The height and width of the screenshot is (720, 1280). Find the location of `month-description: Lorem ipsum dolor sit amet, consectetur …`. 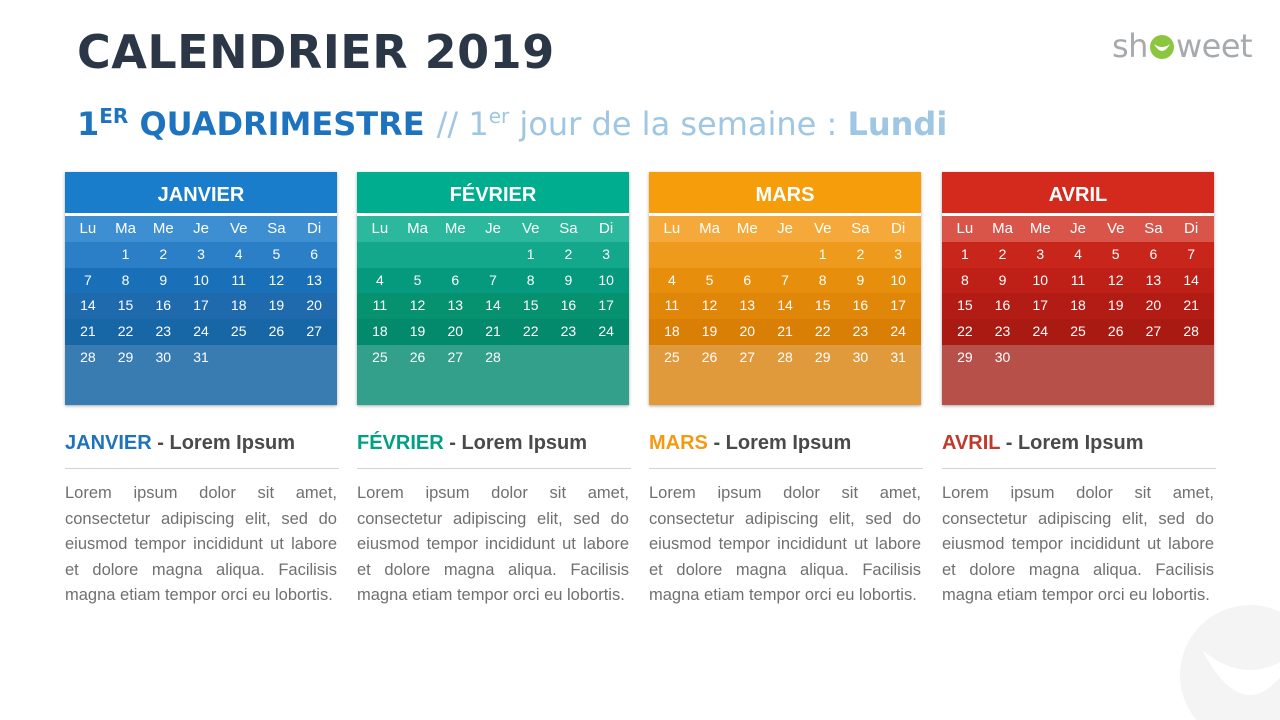

month-description: Lorem ipsum dolor sit amet, consectetur … is located at coordinates (1078, 544).